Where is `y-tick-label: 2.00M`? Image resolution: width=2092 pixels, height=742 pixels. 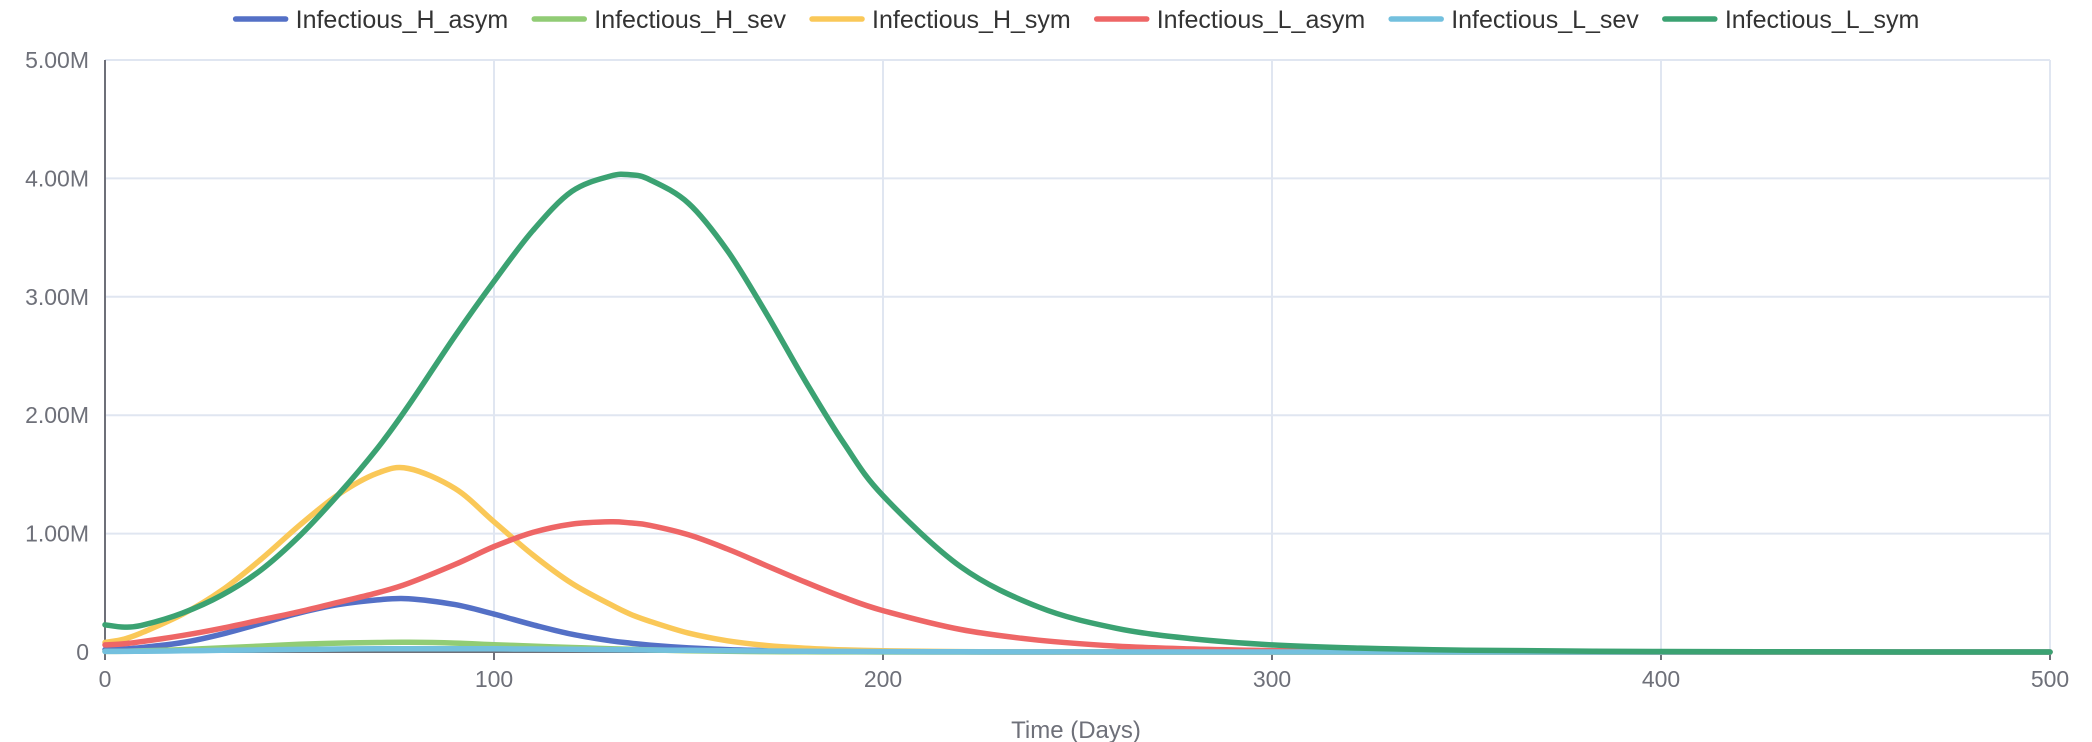 y-tick-label: 2.00M is located at coordinates (57, 415).